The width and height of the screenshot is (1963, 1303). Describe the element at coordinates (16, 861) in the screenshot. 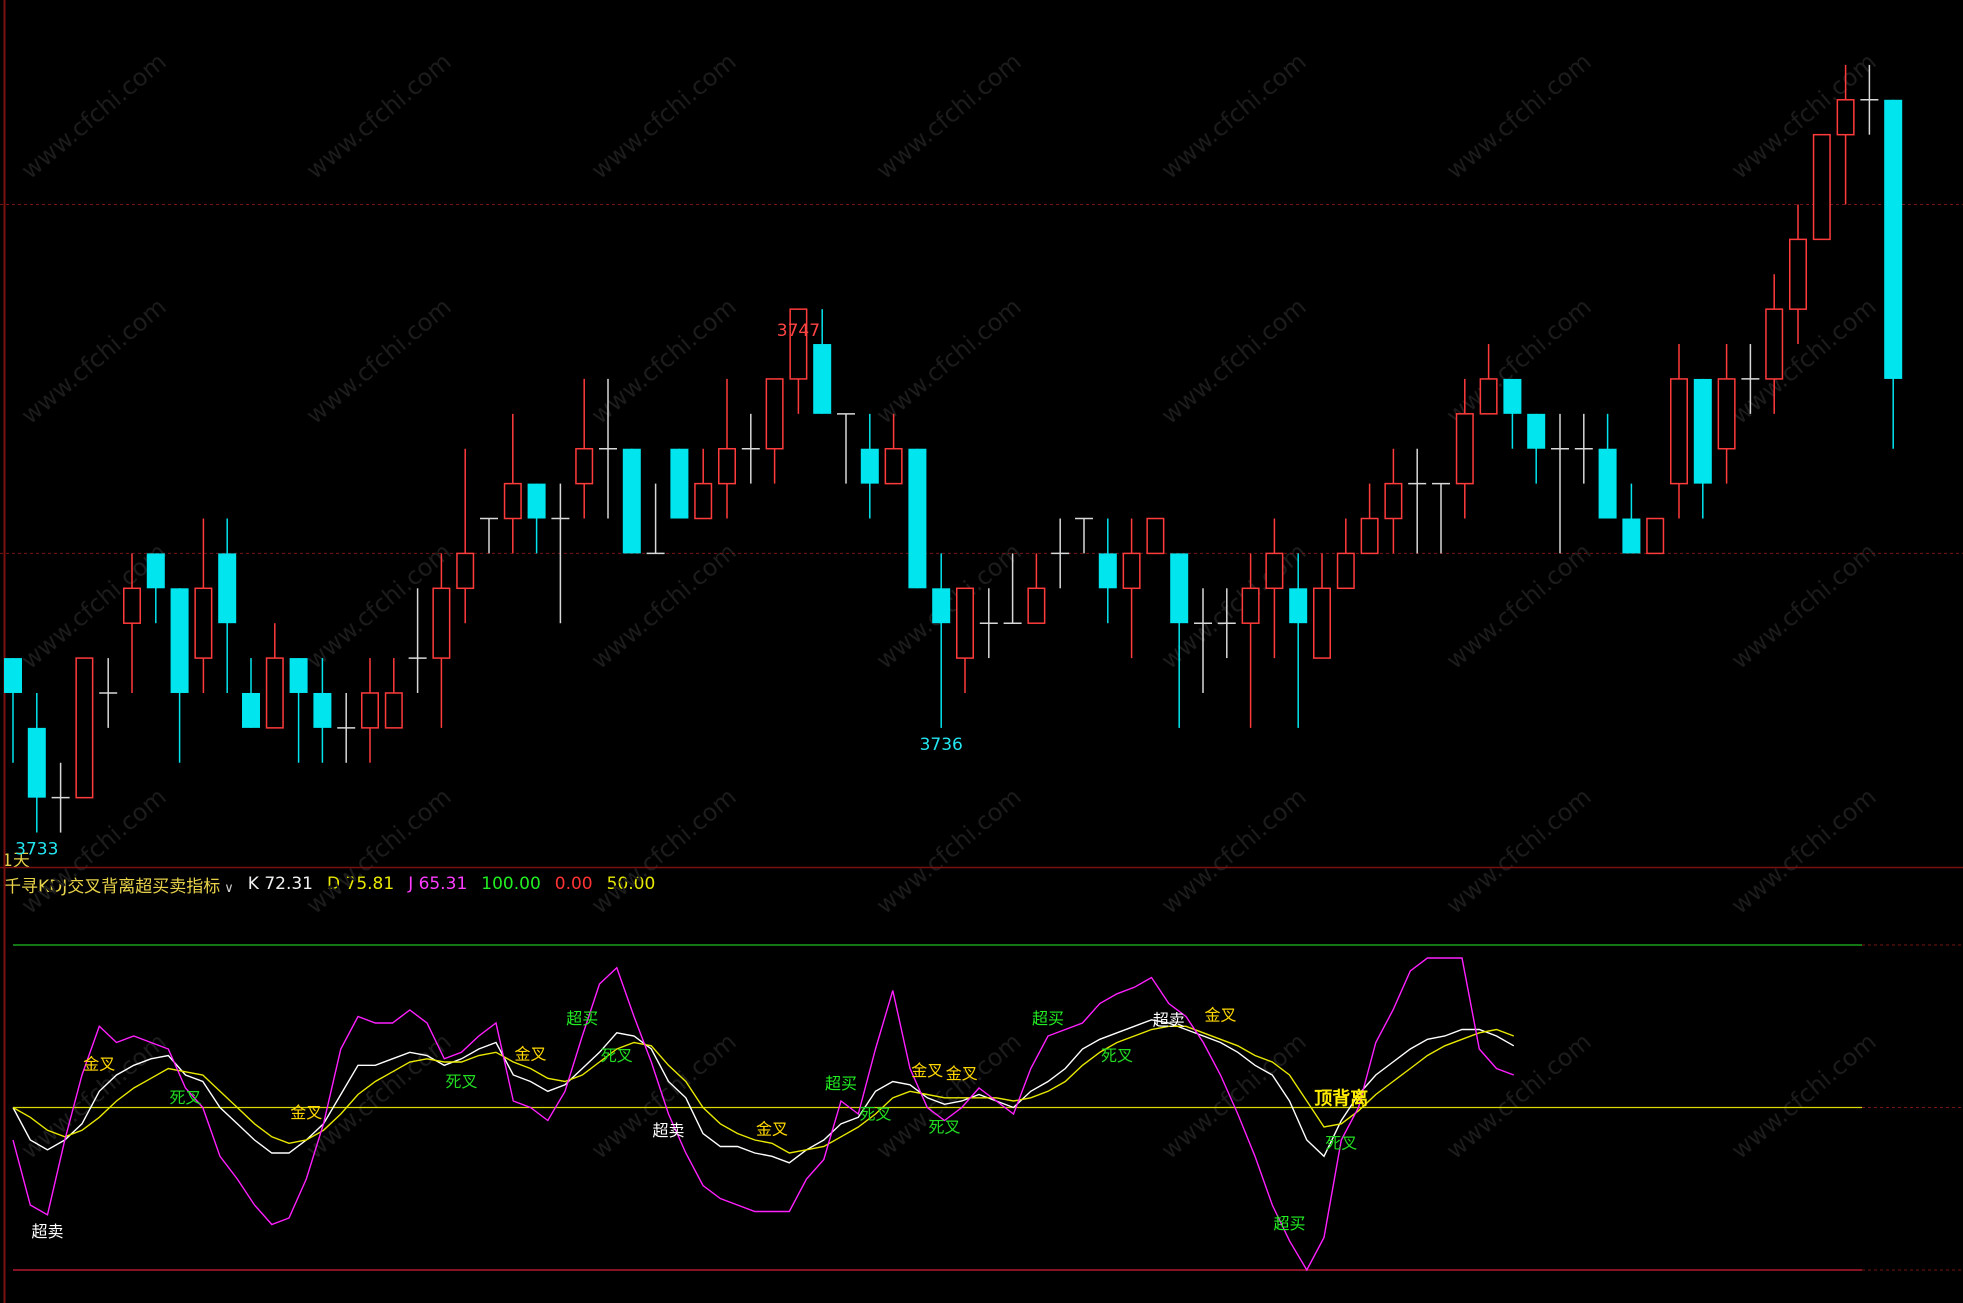

I see `period-label: 1天` at that location.